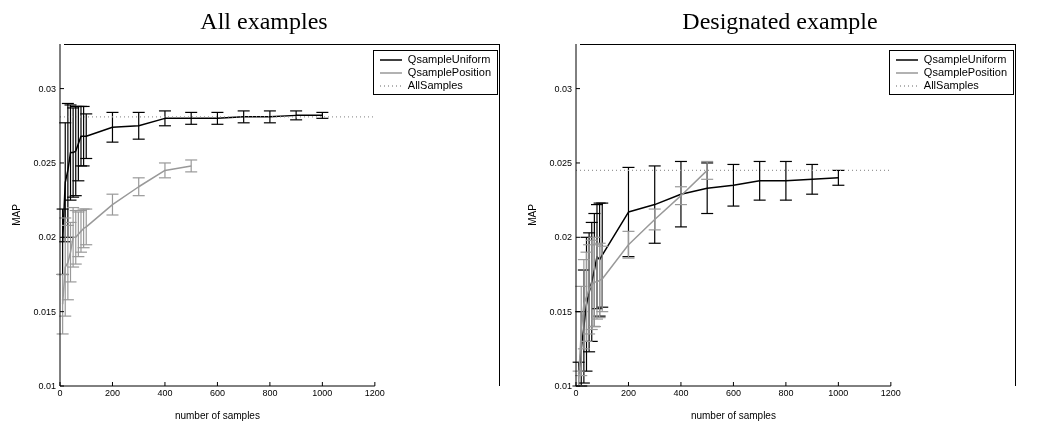 The width and height of the screenshot is (1041, 436). I want to click on chart-title: All examples, so click(264, 22).